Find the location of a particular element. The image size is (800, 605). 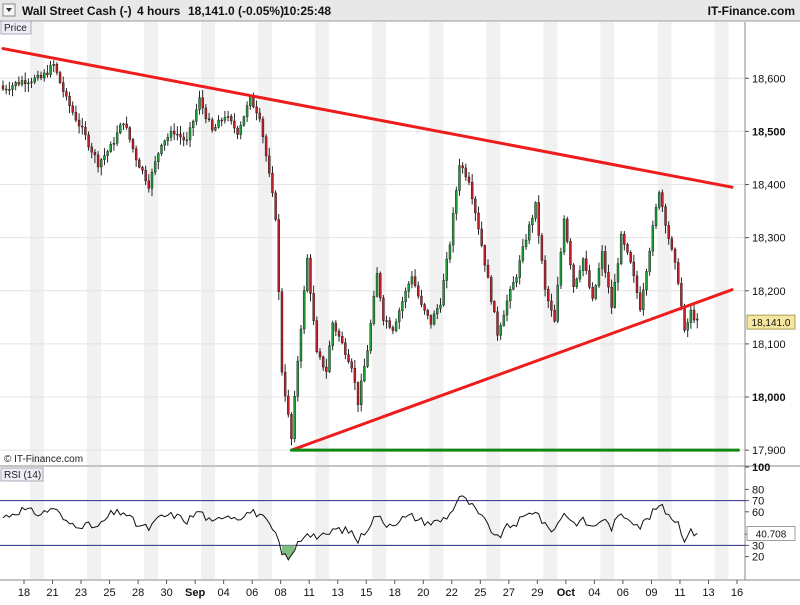

date-tick-label: 28 is located at coordinates (138, 593).